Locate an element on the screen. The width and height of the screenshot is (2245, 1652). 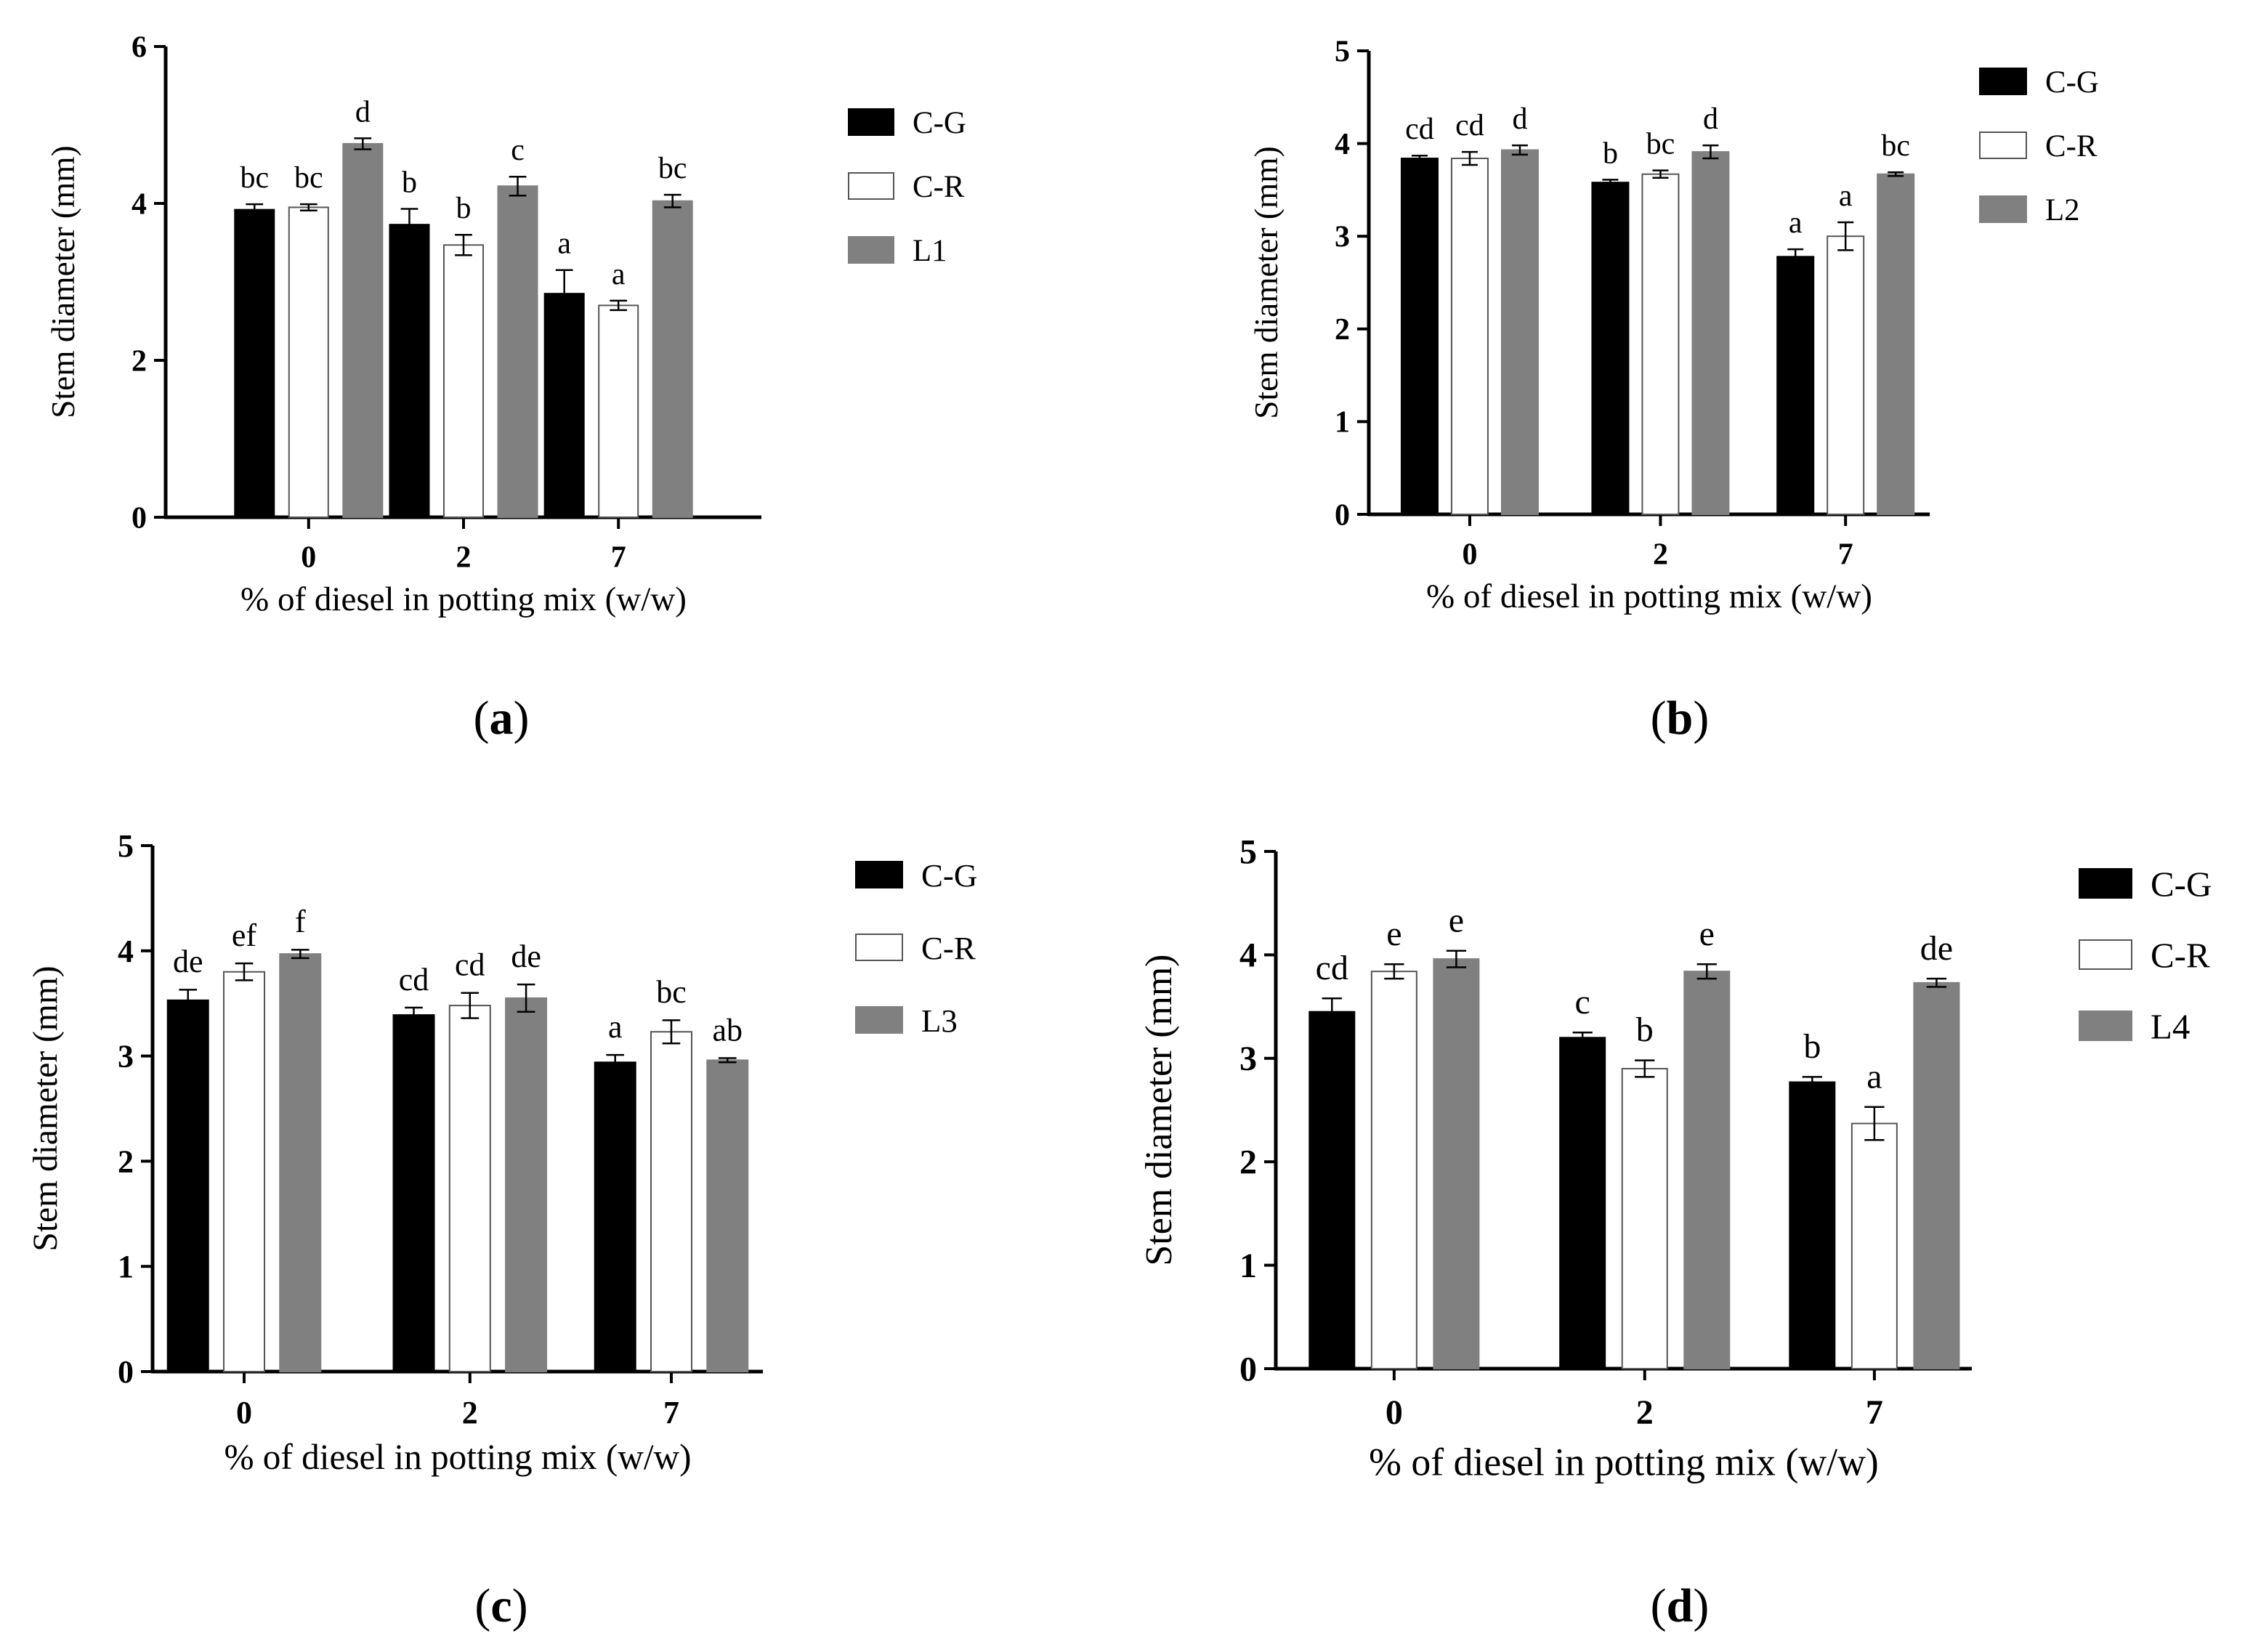
panel-label: (d) is located at coordinates (1680, 1606).